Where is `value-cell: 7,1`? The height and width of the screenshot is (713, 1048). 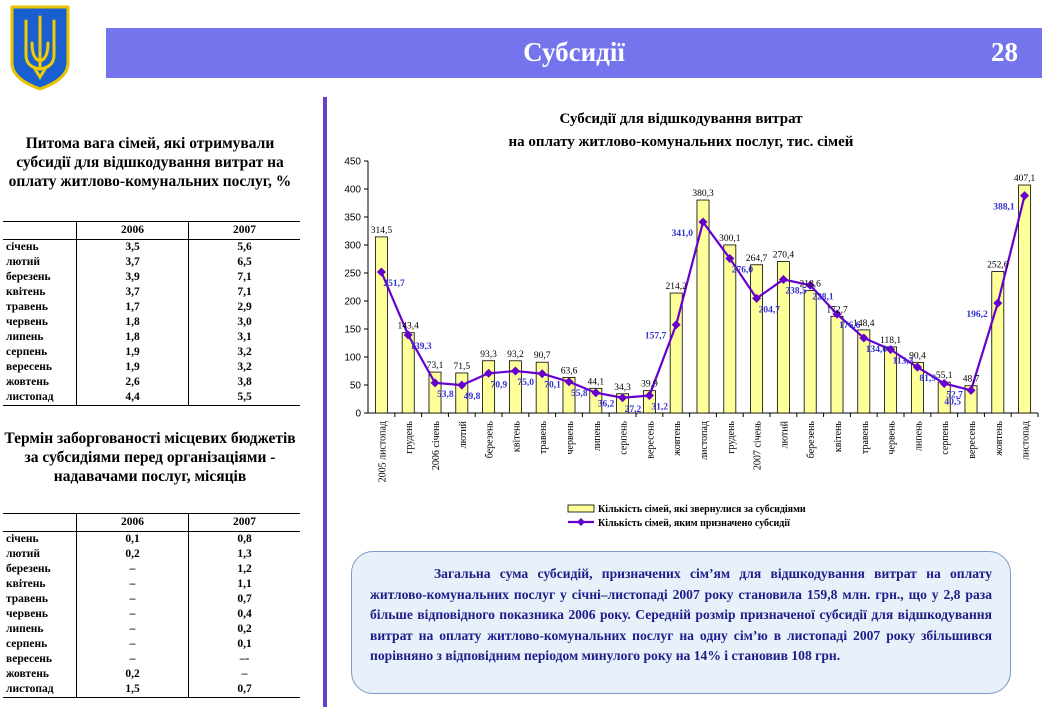
value-cell: 7,1 is located at coordinates (244, 277).